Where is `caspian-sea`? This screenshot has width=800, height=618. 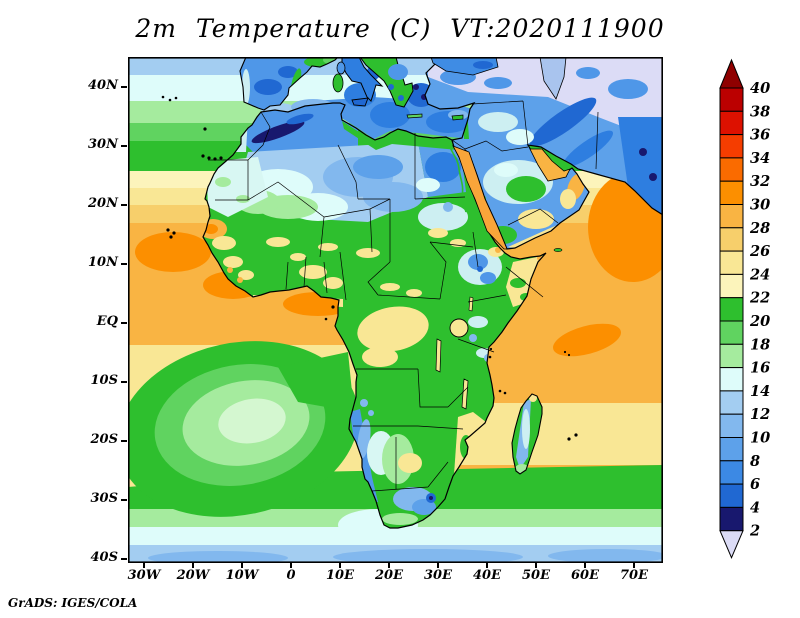 caspian-sea is located at coordinates (553, 78).